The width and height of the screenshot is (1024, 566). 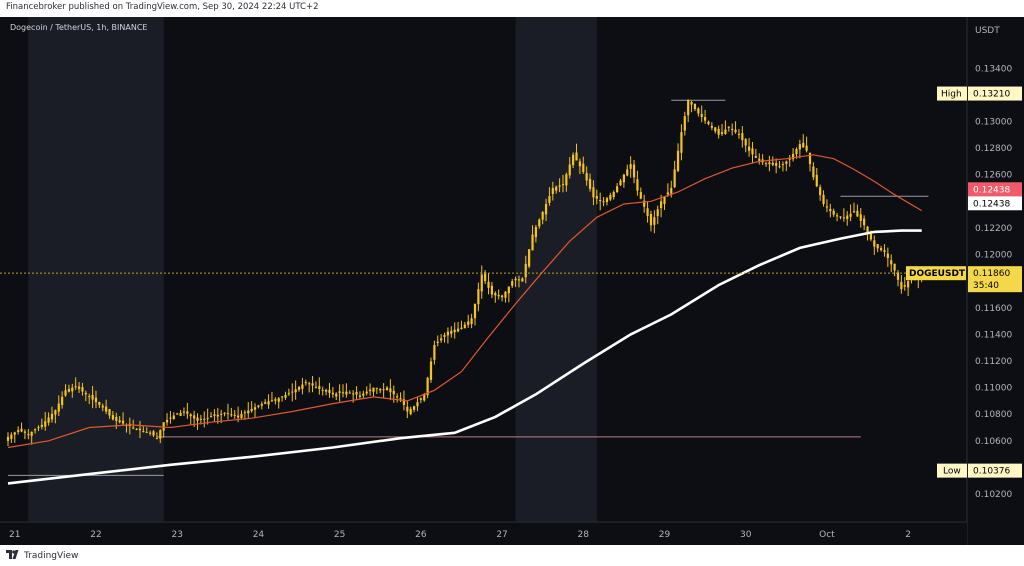 What do you see at coordinates (78, 27) in the screenshot?
I see `symbol-title: Dogecoin / TetherUS, 1h, BINANCE` at bounding box center [78, 27].